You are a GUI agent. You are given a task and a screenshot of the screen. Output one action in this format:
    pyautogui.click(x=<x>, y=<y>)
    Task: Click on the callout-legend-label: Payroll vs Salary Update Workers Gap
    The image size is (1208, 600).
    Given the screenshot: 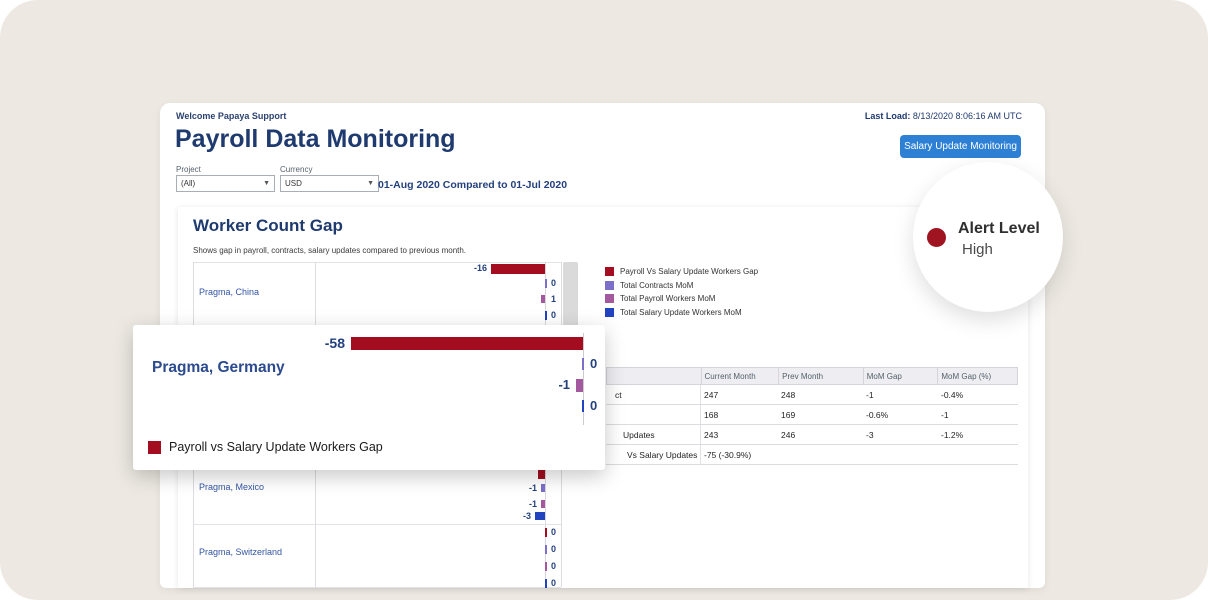 What is the action you would take?
    pyautogui.click(x=276, y=447)
    